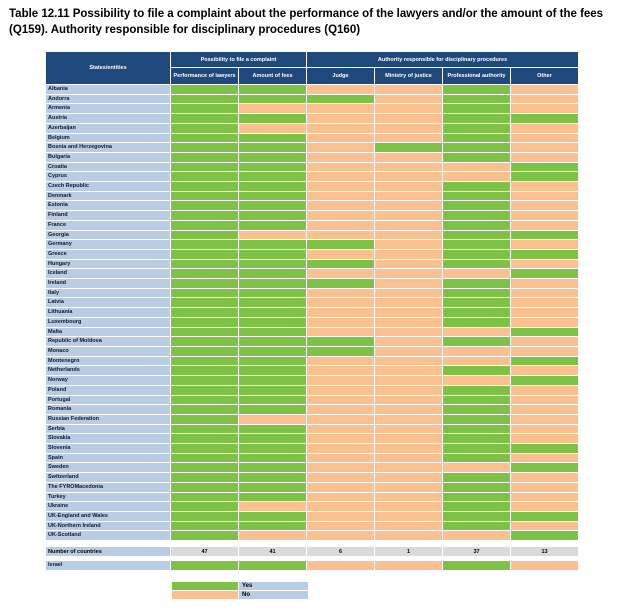  What do you see at coordinates (108, 244) in the screenshot?
I see `state-name: Germany` at bounding box center [108, 244].